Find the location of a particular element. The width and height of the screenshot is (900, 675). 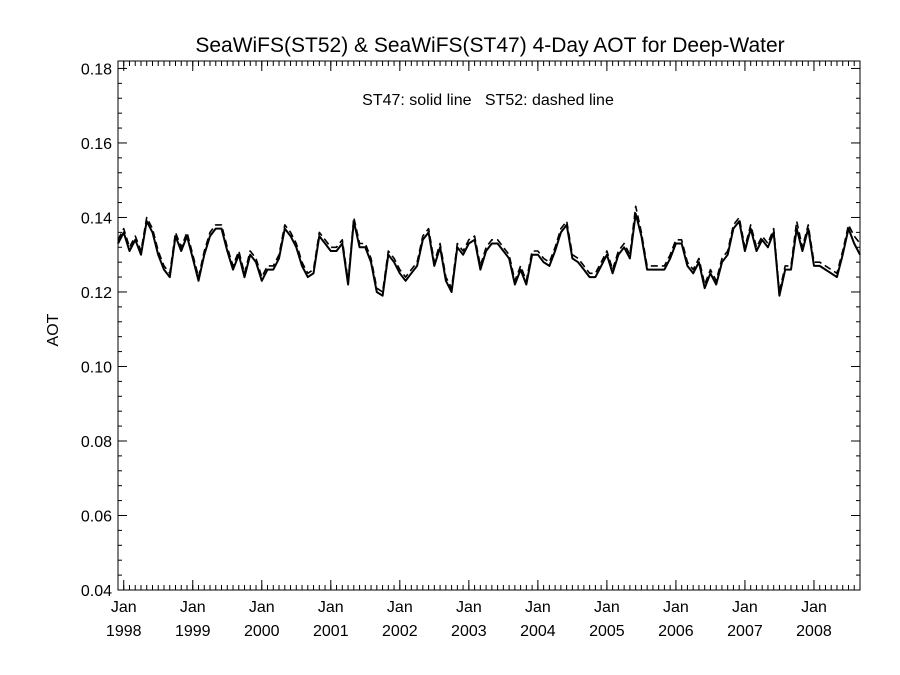

x-tick-label-year: 2004 is located at coordinates (538, 631).